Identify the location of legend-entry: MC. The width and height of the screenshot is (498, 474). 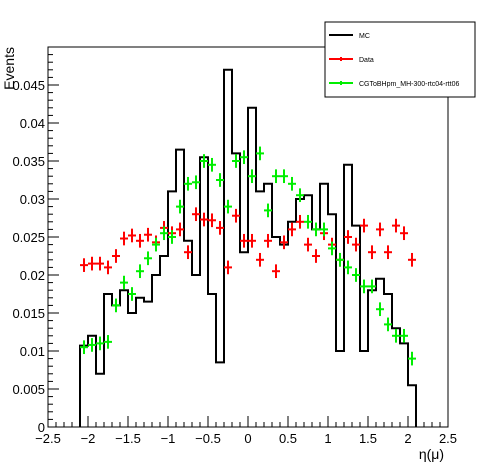
(349, 36).